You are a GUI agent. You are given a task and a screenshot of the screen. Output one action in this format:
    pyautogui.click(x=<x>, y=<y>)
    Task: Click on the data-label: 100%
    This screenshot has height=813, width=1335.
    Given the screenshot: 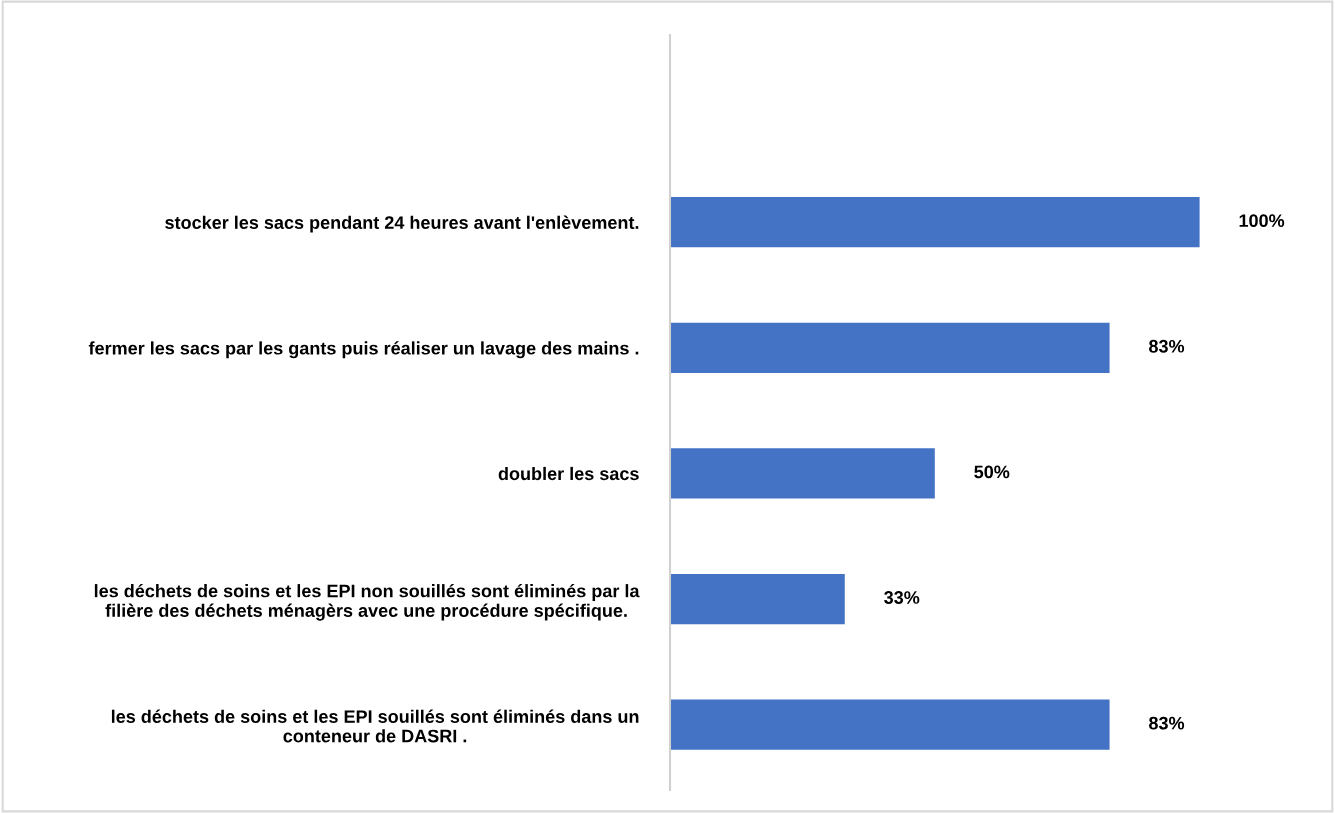 What is the action you would take?
    pyautogui.click(x=1262, y=221)
    